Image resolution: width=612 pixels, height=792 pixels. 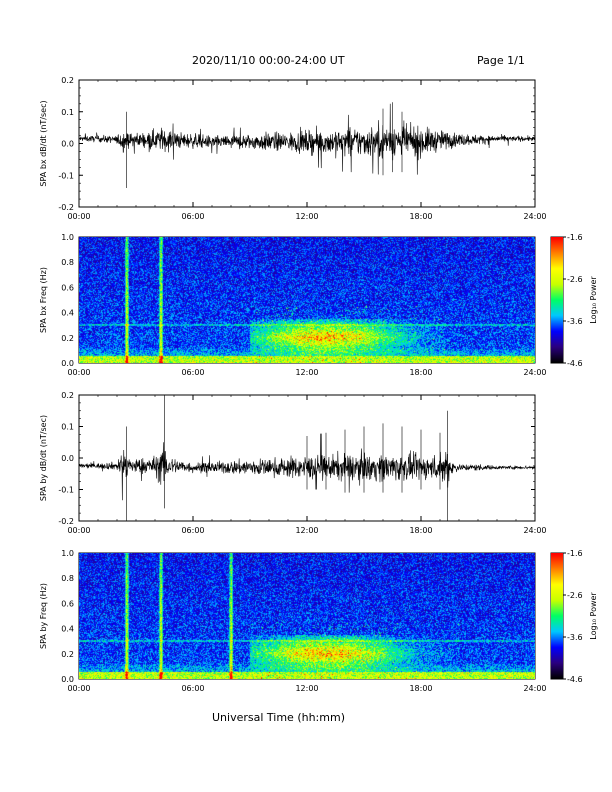 What do you see at coordinates (534, 530) in the screenshot?
I see `panel-3-xtick-label: 24:00` at bounding box center [534, 530].